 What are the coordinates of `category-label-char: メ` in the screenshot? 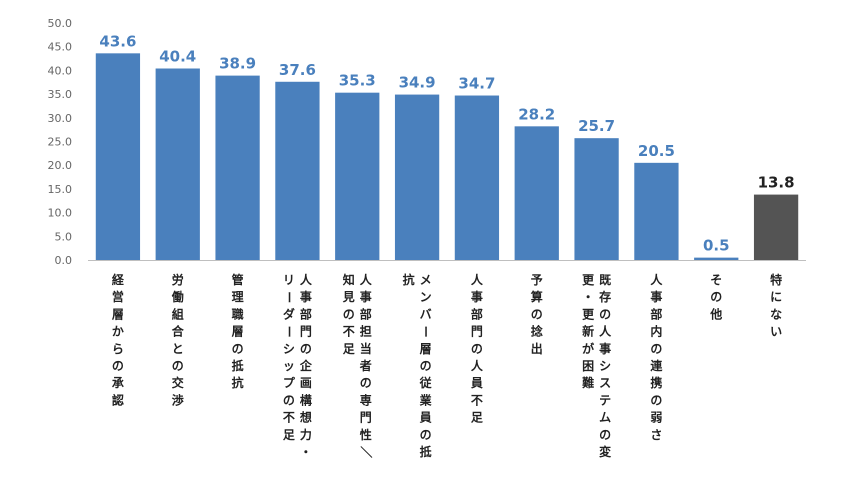 It's located at (426, 280).